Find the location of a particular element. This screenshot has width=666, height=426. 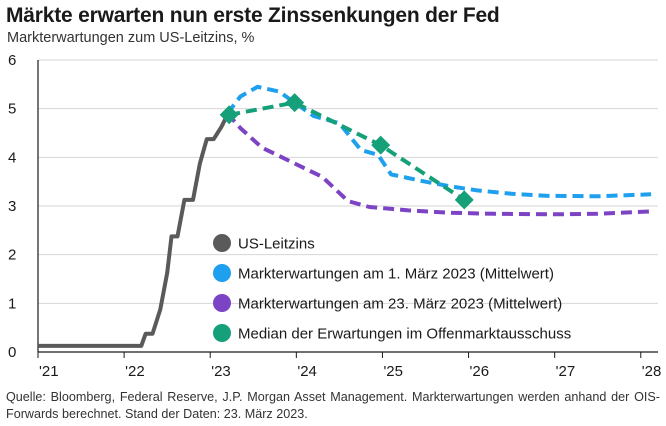

chart-subtitle: Markterwartungen zum US-Leitzins, % is located at coordinates (131, 38).